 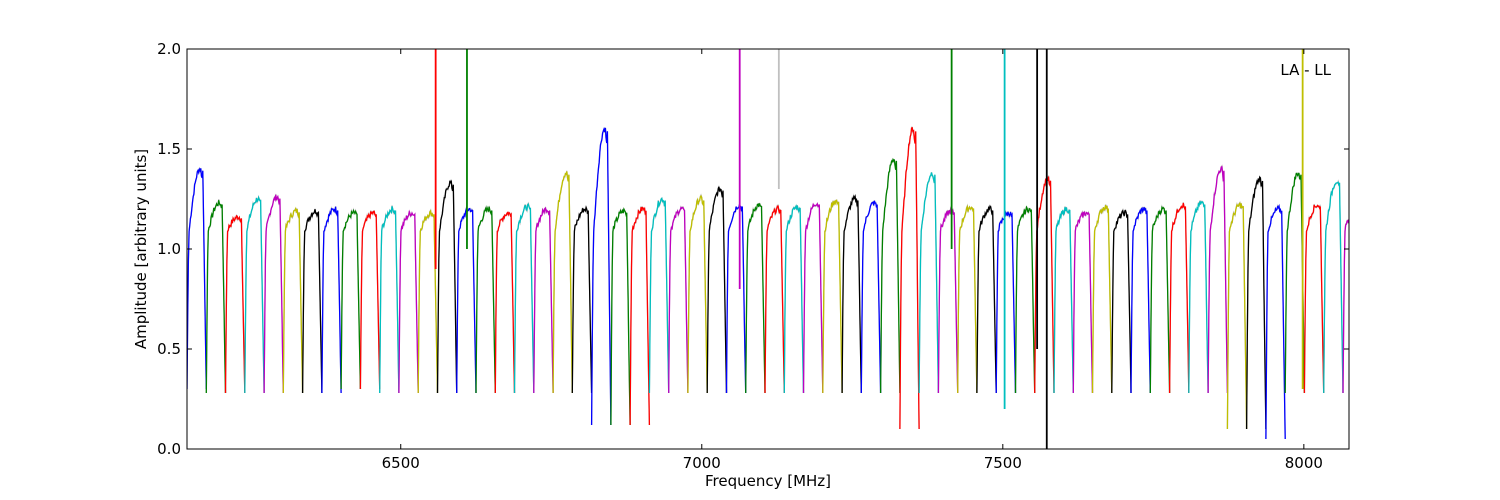 I want to click on x-tick-label: 6500, so click(x=401, y=463).